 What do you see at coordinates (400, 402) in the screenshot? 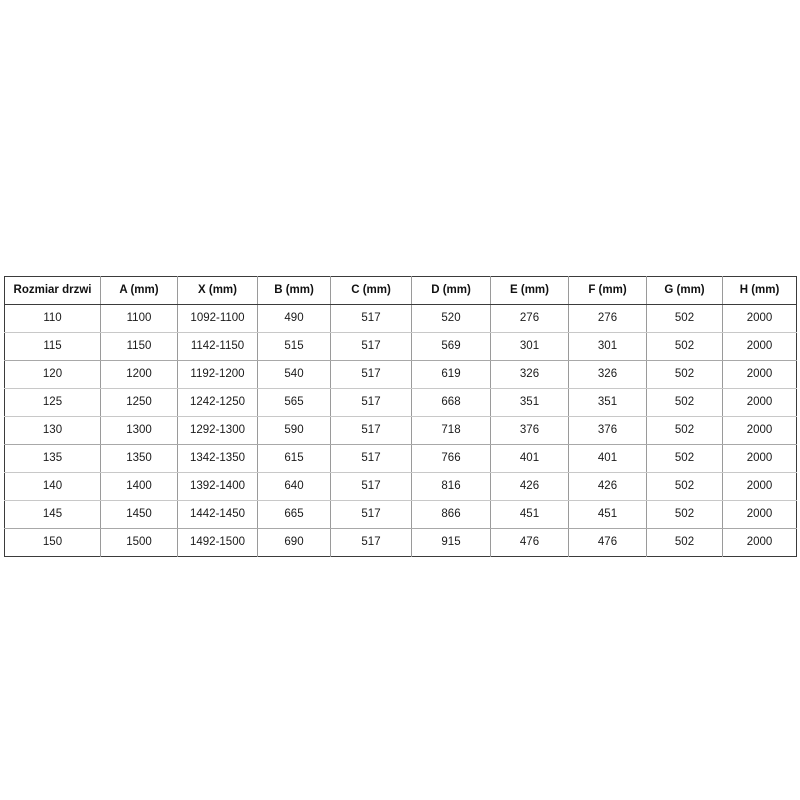
I see `table-row: 125 1250 1242-1250 565 517 668 351 351 502 2000` at bounding box center [400, 402].